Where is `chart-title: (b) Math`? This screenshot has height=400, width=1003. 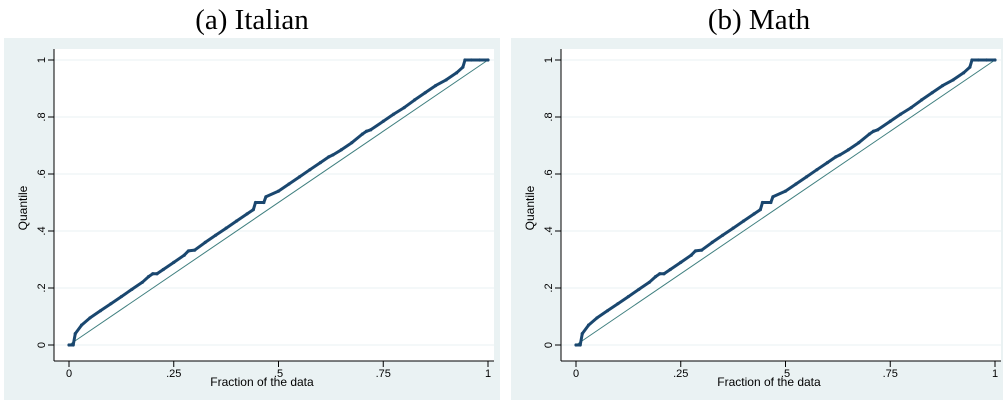
chart-title: (b) Math is located at coordinates (759, 20).